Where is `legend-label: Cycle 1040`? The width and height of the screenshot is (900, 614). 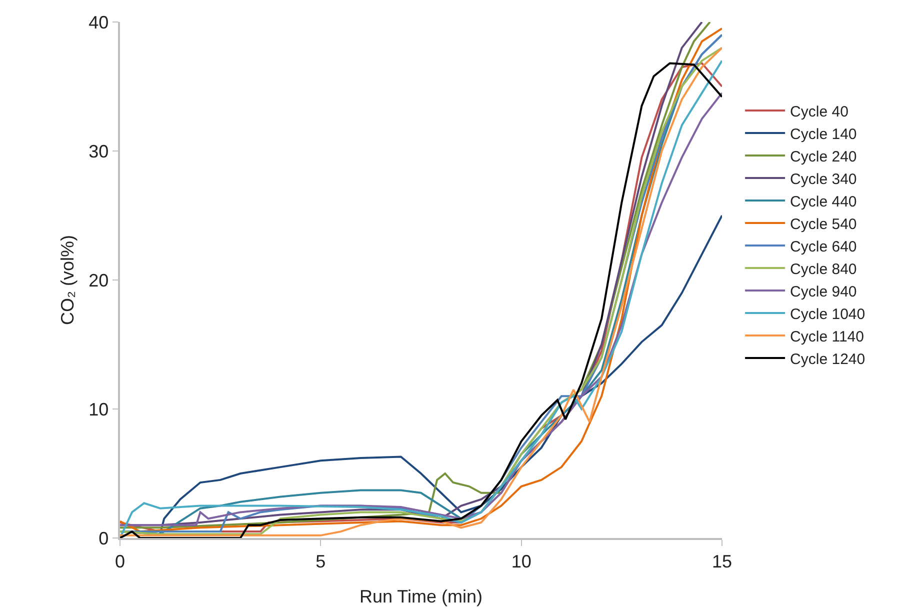
legend-label: Cycle 1040 is located at coordinates (828, 314).